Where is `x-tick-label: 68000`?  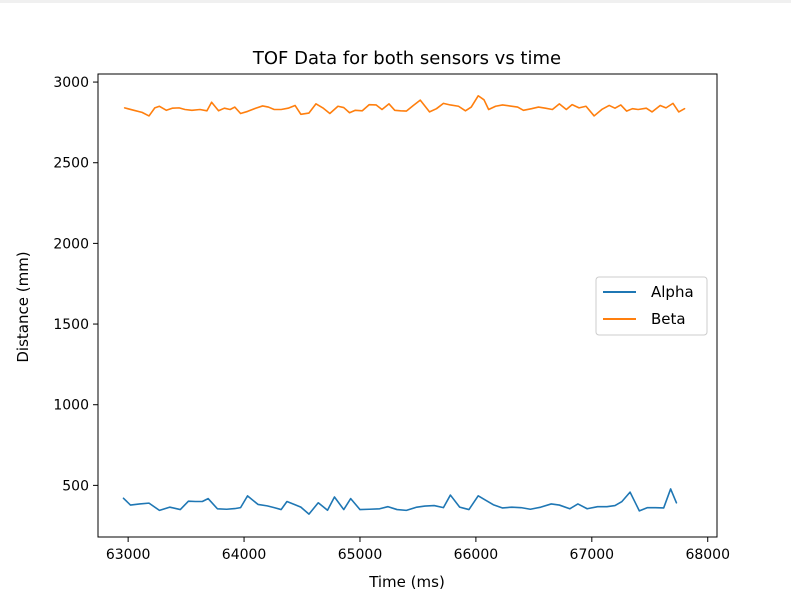 x-tick-label: 68000 is located at coordinates (707, 555).